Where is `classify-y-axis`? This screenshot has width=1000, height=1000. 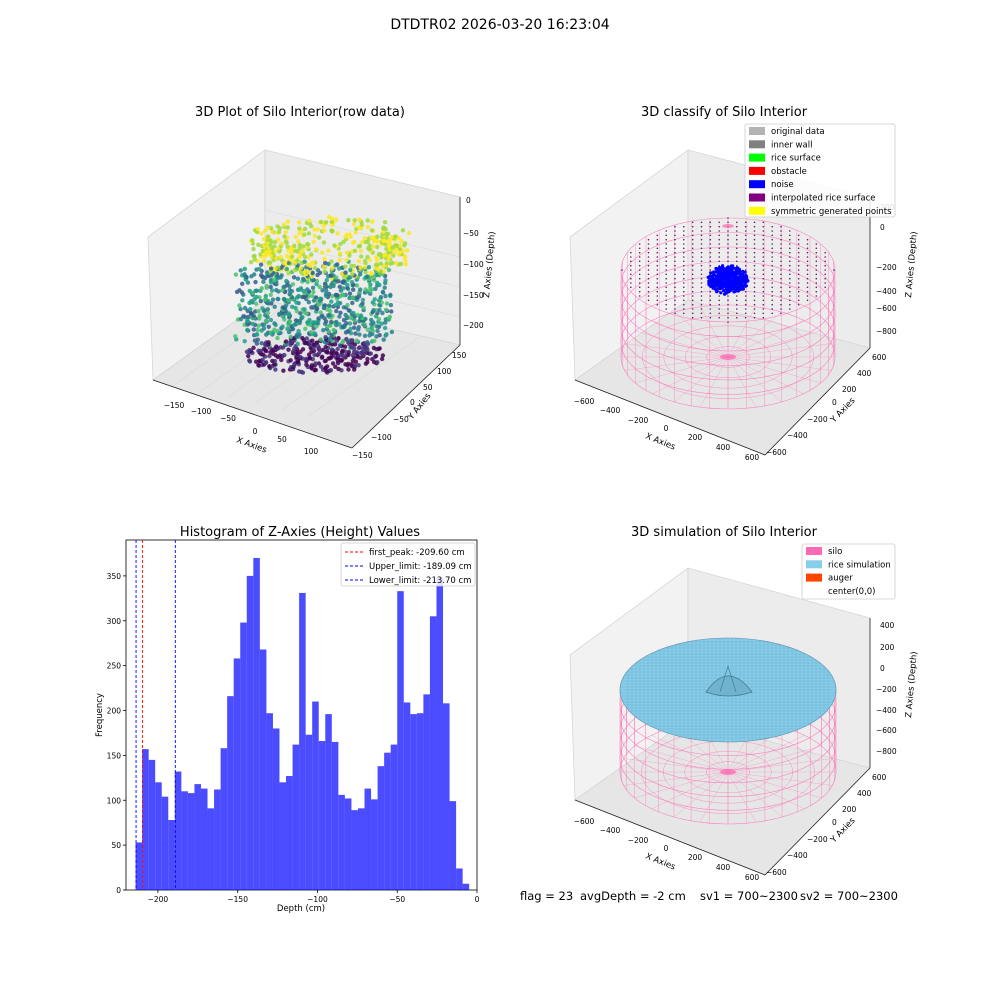 classify-y-axis is located at coordinates (817, 401).